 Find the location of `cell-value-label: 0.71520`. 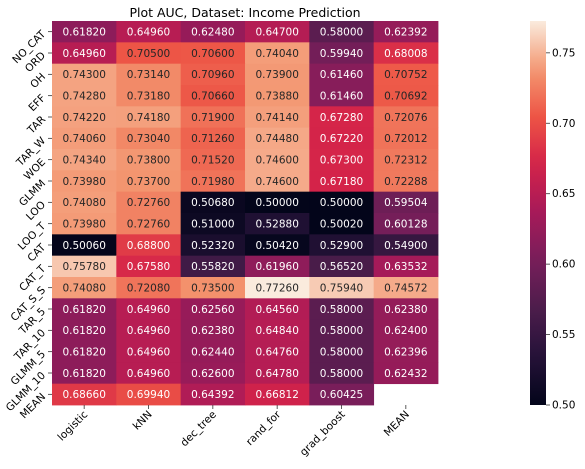

cell-value-label: 0.71520 is located at coordinates (212, 160).